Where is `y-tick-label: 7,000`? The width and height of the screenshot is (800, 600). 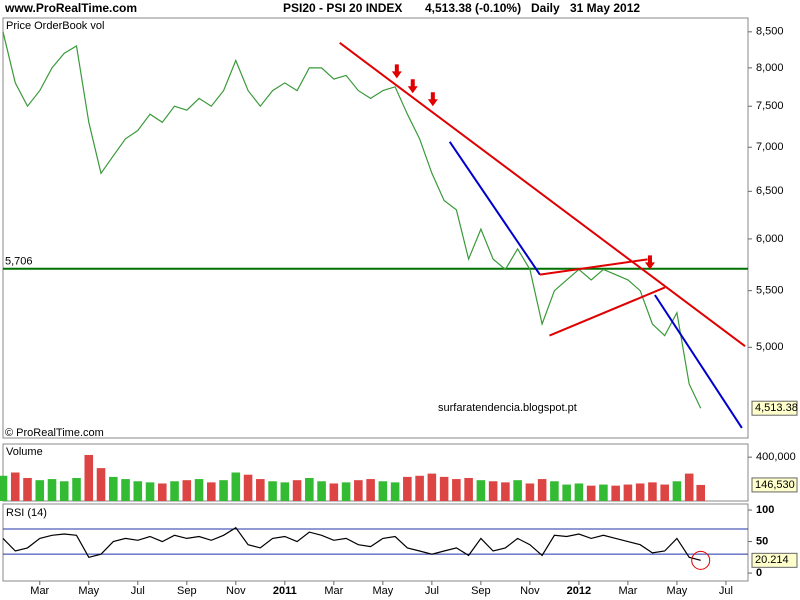 y-tick-label: 7,000 is located at coordinates (770, 147).